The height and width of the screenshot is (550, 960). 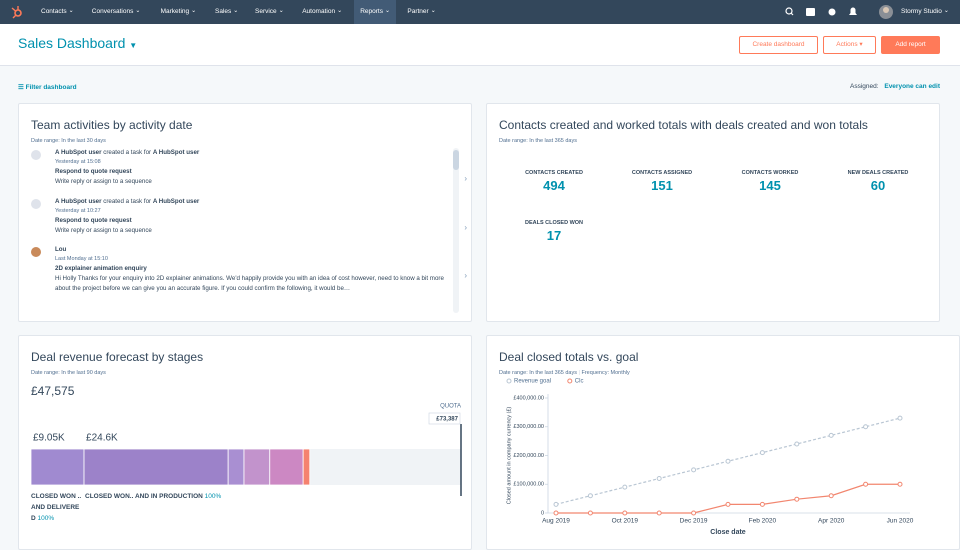 What do you see at coordinates (144, 496) in the screenshot?
I see `stage-name: CLOSED WON.. AND IN PRODUCTION` at bounding box center [144, 496].